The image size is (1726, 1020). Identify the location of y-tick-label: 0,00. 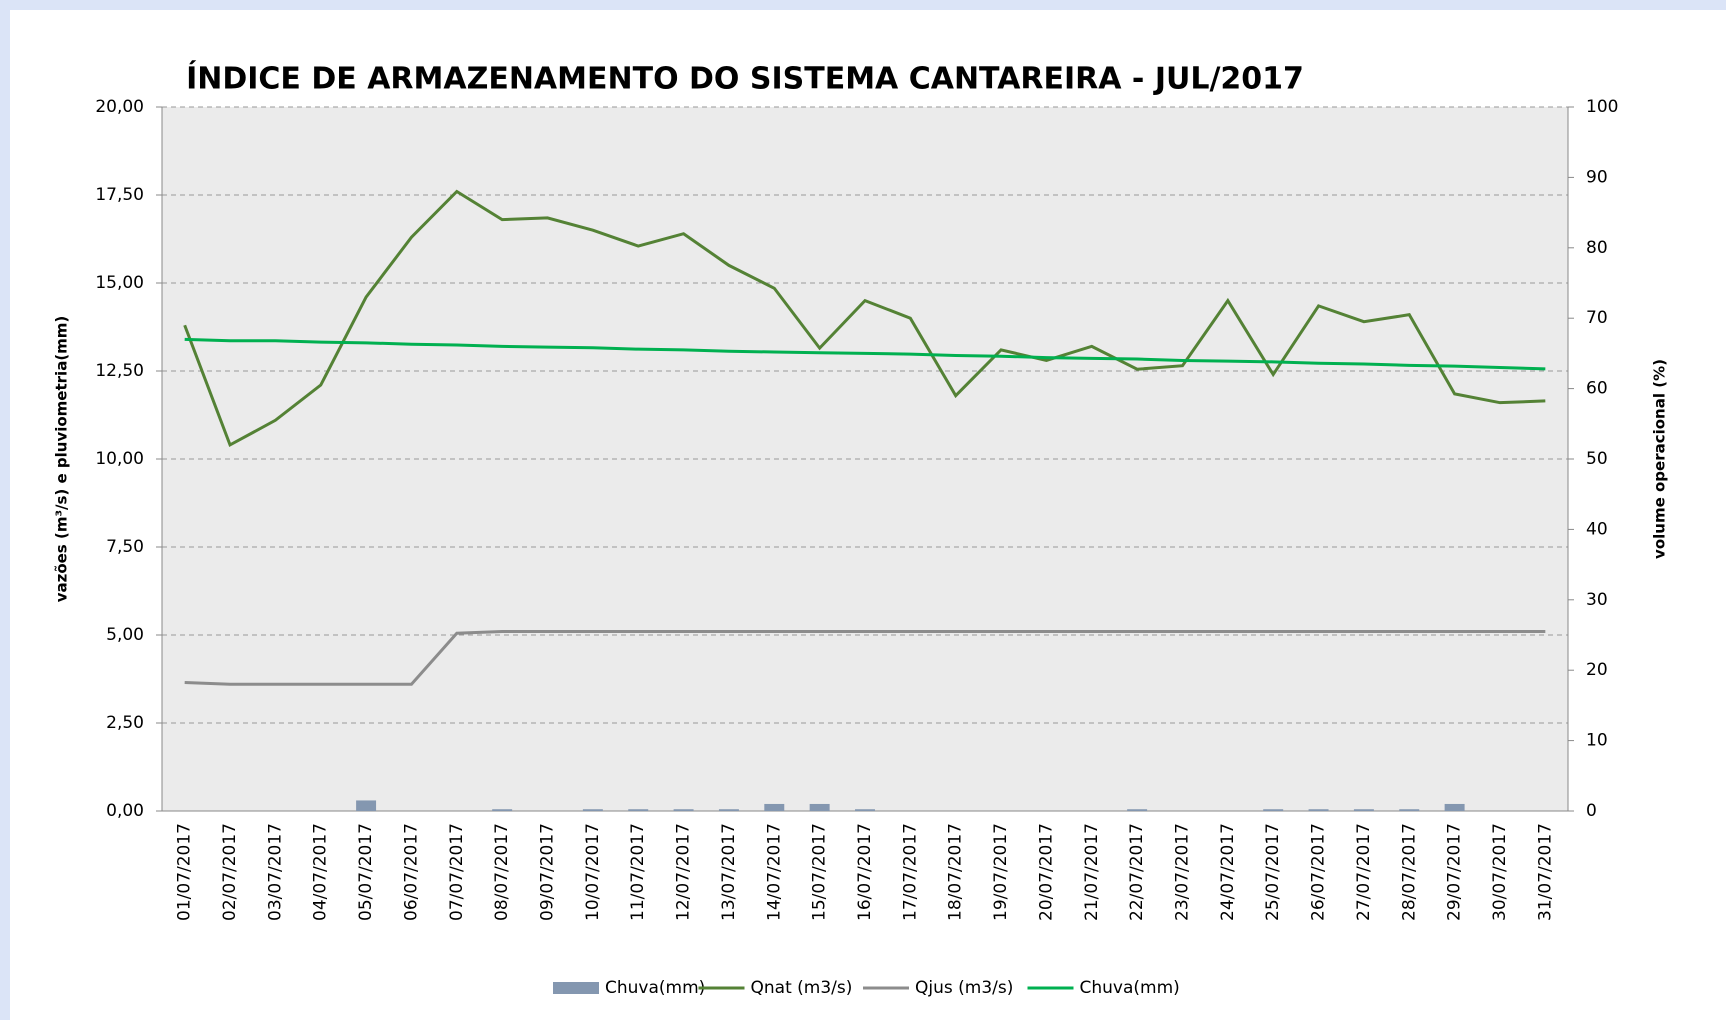
(125, 811).